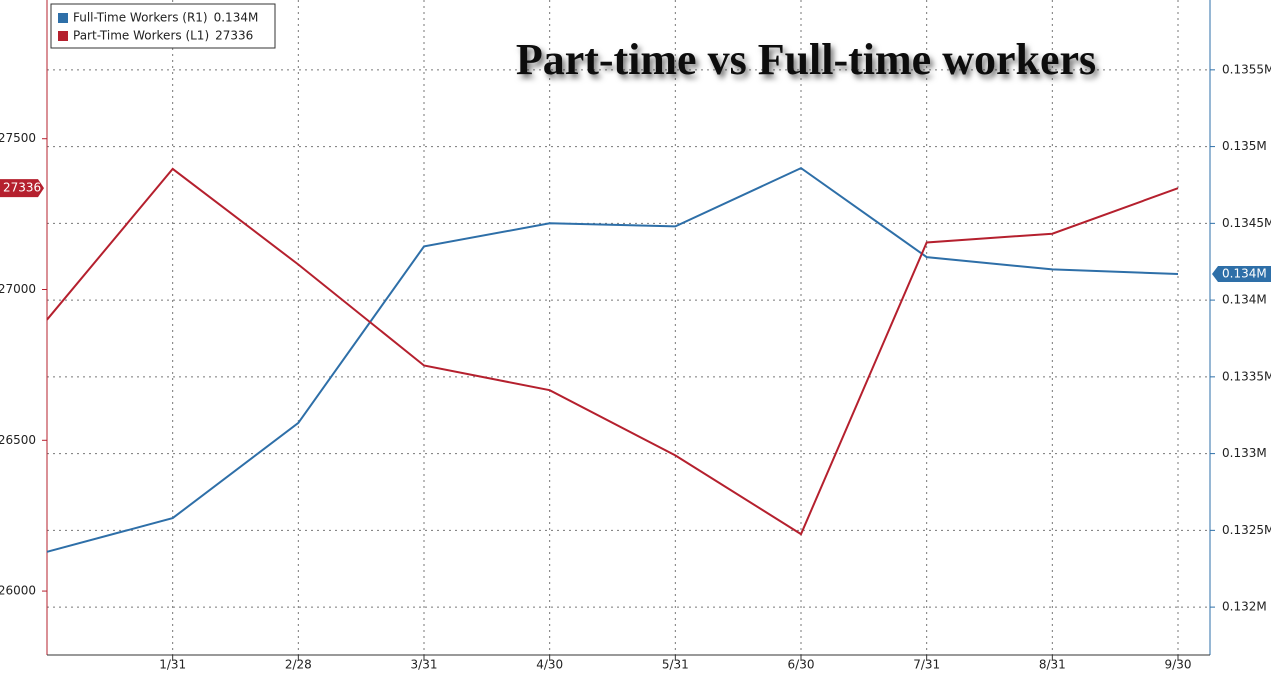  What do you see at coordinates (298, 665) in the screenshot?
I see `x-tick-label: 2/28` at bounding box center [298, 665].